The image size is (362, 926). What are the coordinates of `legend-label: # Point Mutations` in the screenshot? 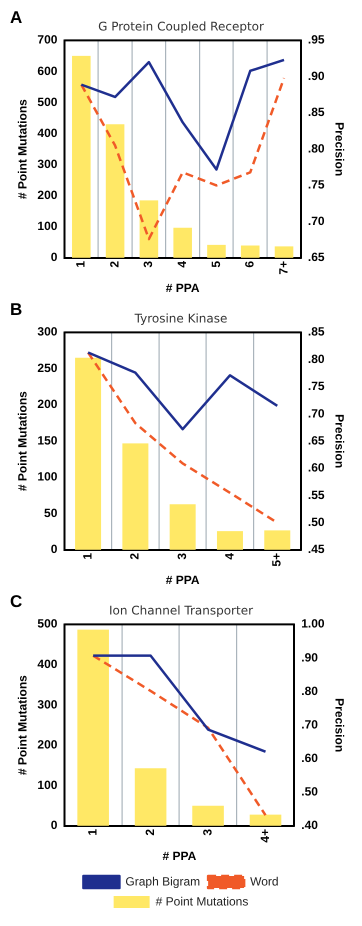 It's located at (202, 901).